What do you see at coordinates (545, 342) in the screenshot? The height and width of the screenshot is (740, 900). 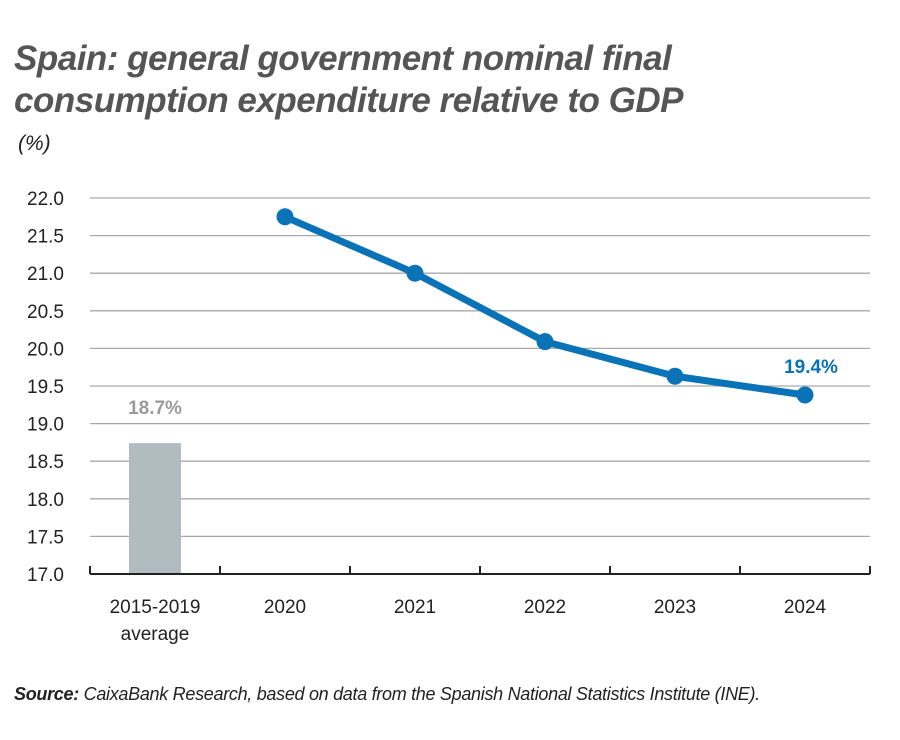 I see `line-point-2022` at bounding box center [545, 342].